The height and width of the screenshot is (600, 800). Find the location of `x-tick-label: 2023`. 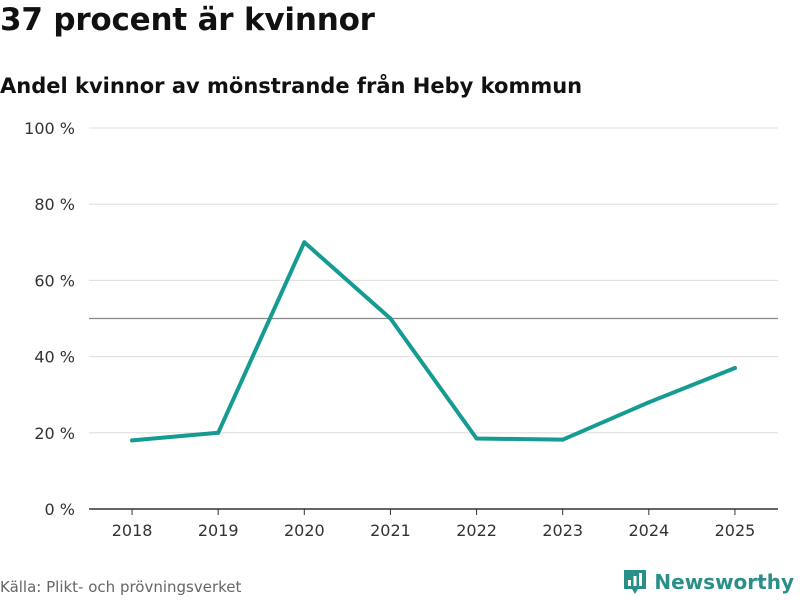

x-tick-label: 2023 is located at coordinates (562, 530).